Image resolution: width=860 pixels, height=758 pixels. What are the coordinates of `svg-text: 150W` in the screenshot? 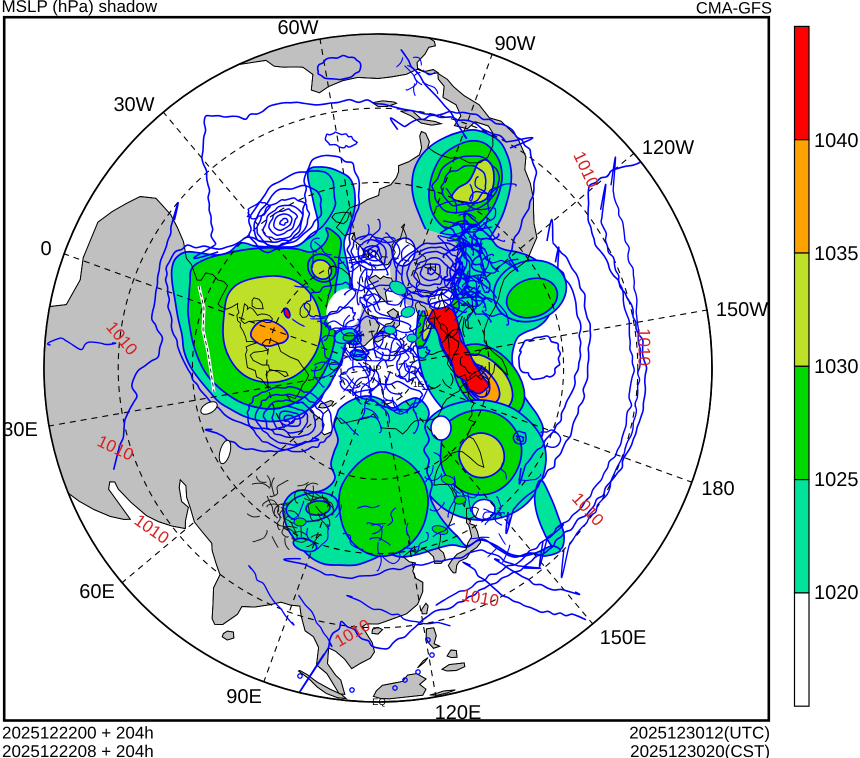 It's located at (742, 310).